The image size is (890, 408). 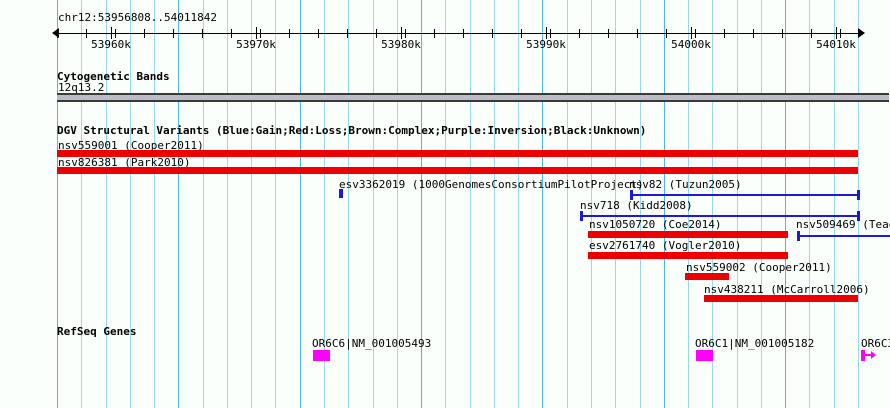 I want to click on variant-label: nsv82 (Tuzun2005), so click(x=685, y=184).